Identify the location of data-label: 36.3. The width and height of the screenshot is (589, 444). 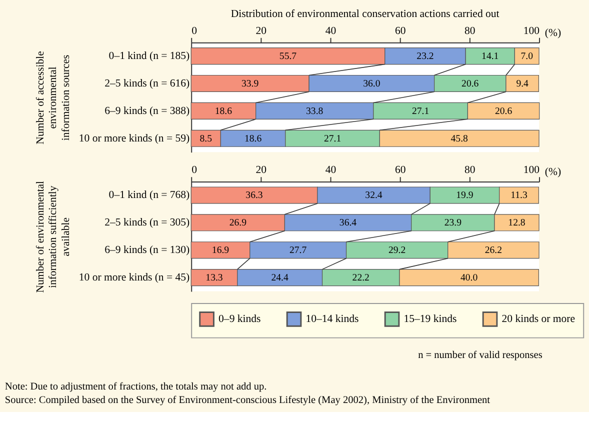
(254, 196).